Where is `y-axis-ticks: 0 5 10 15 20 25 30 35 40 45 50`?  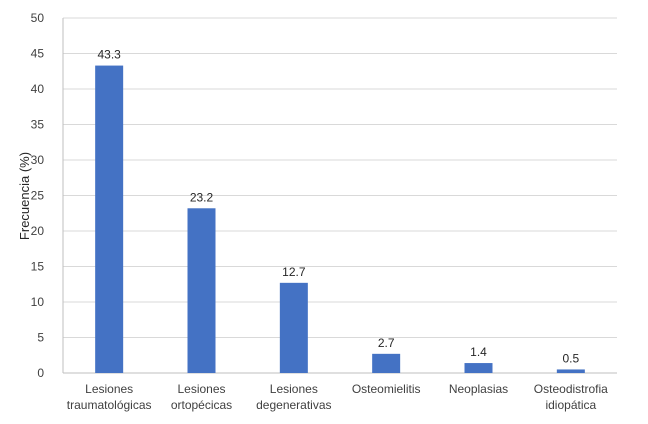
y-axis-ticks: 0 5 10 15 20 25 30 35 40 45 50 is located at coordinates (38, 195).